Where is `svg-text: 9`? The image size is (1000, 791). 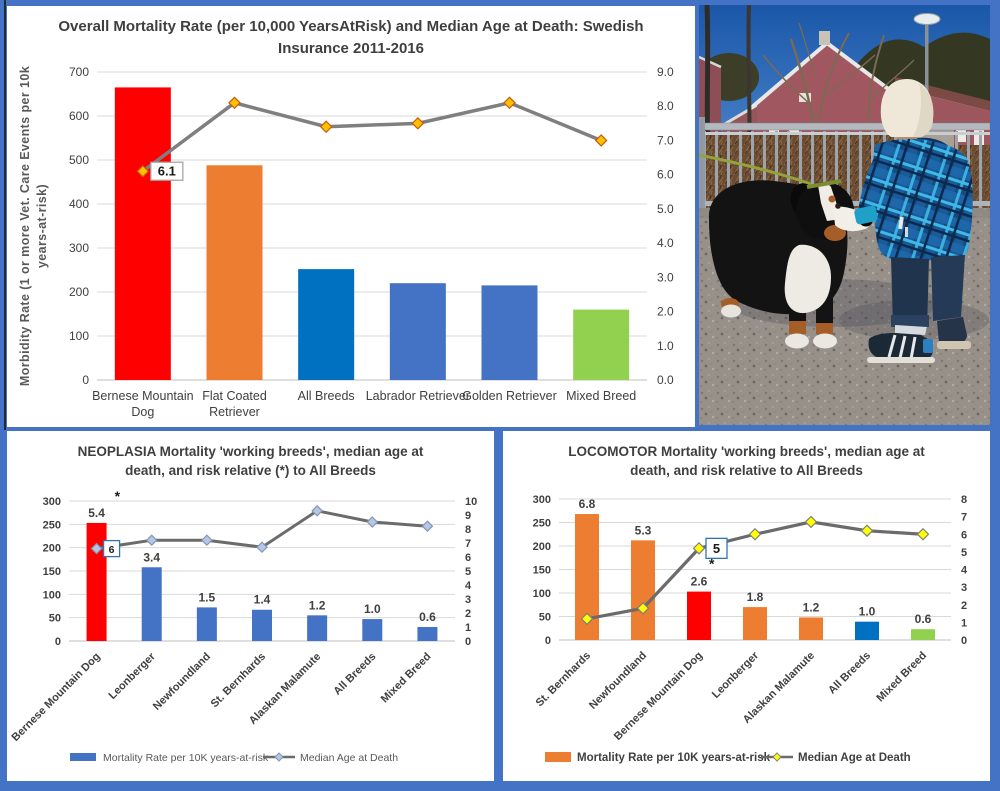 svg-text: 9 is located at coordinates (468, 516).